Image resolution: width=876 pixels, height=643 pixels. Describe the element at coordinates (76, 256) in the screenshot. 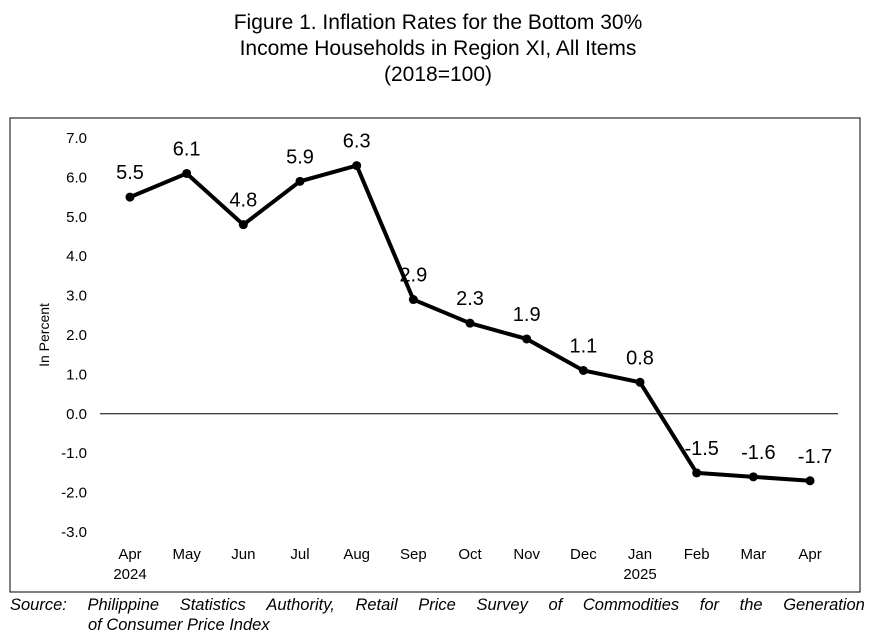

I see `y-tick-label: 4.0` at that location.